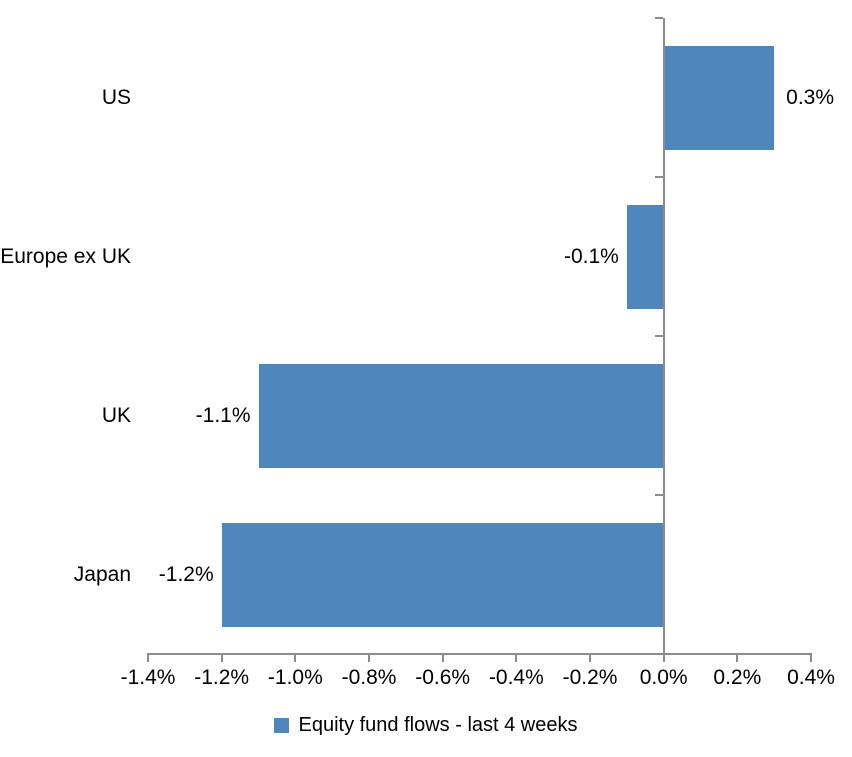 The width and height of the screenshot is (852, 757). Describe the element at coordinates (645, 256) in the screenshot. I see `bar-europe-ex-uk` at that location.